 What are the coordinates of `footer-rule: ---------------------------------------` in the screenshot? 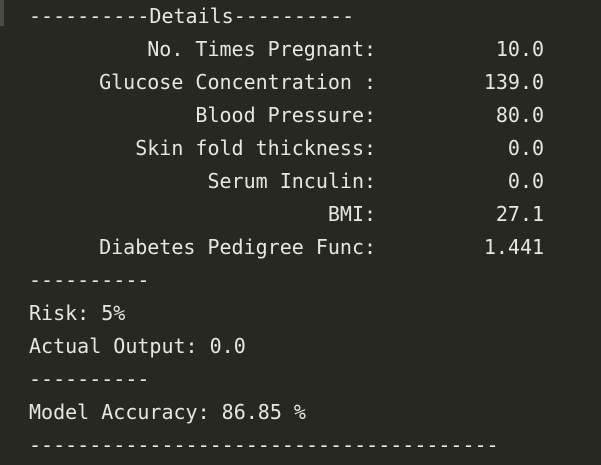 It's located at (264, 445).